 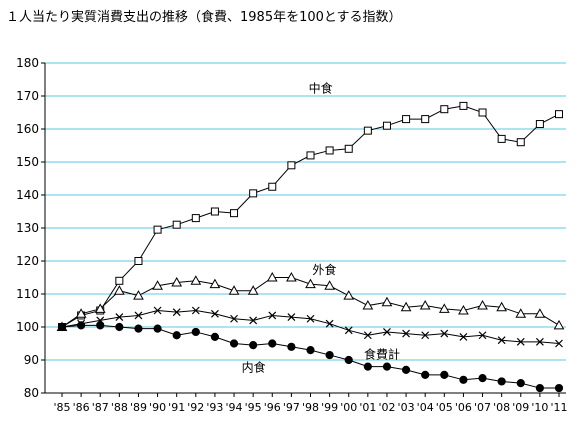 I want to click on y-tick-label: 80, so click(x=31, y=393).